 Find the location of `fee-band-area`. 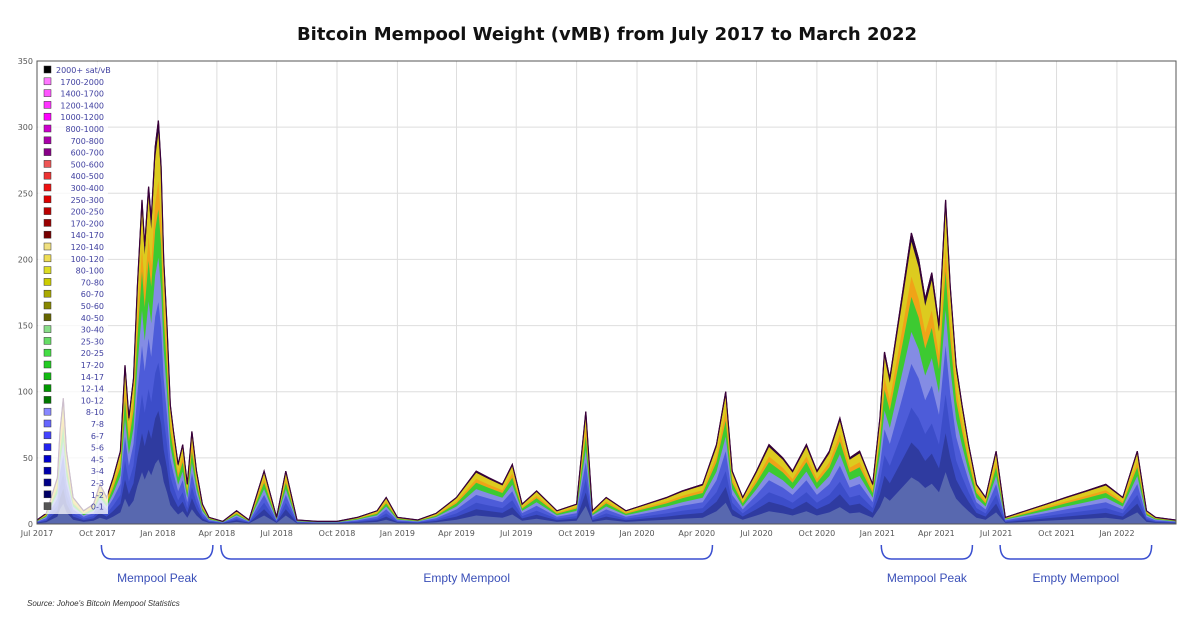

fee-band-area is located at coordinates (606, 491).